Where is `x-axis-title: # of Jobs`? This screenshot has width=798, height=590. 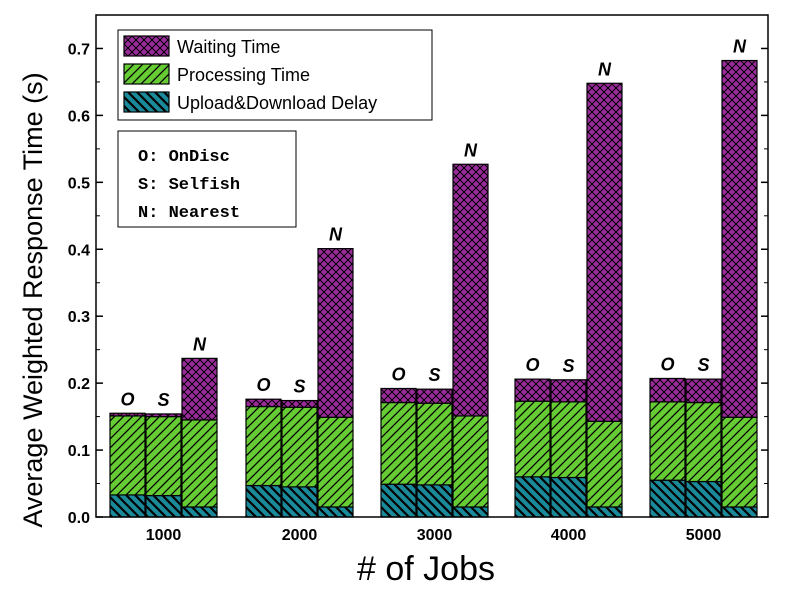
x-axis-title: # of Jobs is located at coordinates (426, 569).